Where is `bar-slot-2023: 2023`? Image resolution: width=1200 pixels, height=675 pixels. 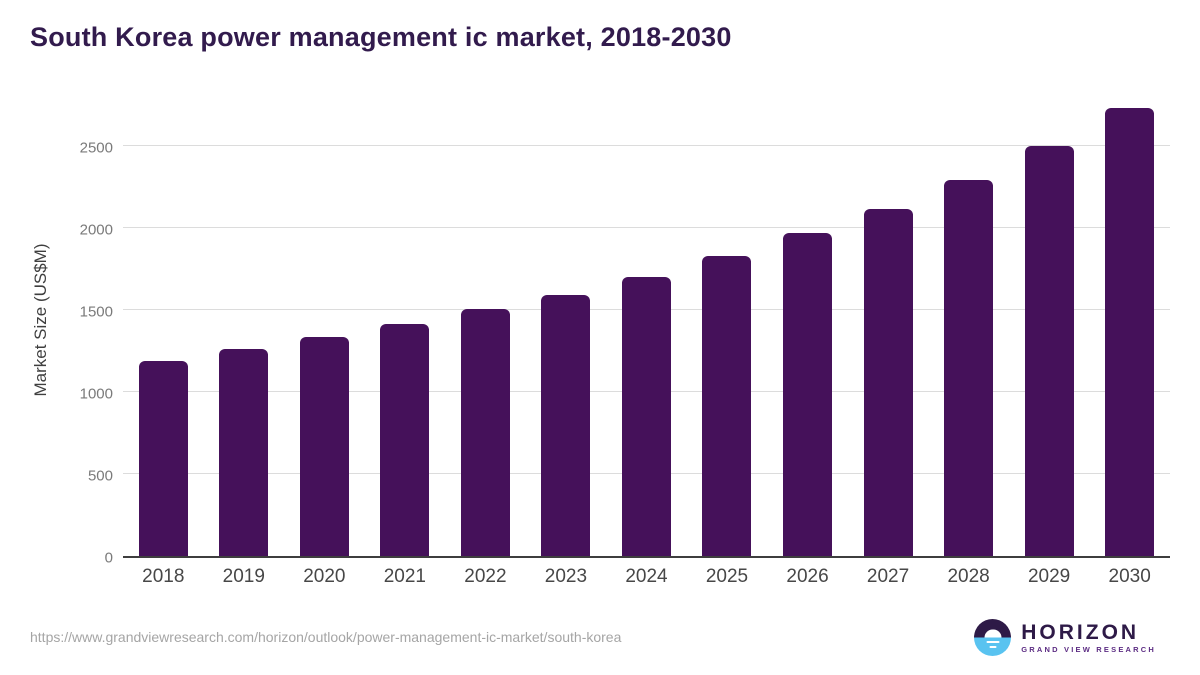 bar-slot-2023: 2023 is located at coordinates (566, 343).